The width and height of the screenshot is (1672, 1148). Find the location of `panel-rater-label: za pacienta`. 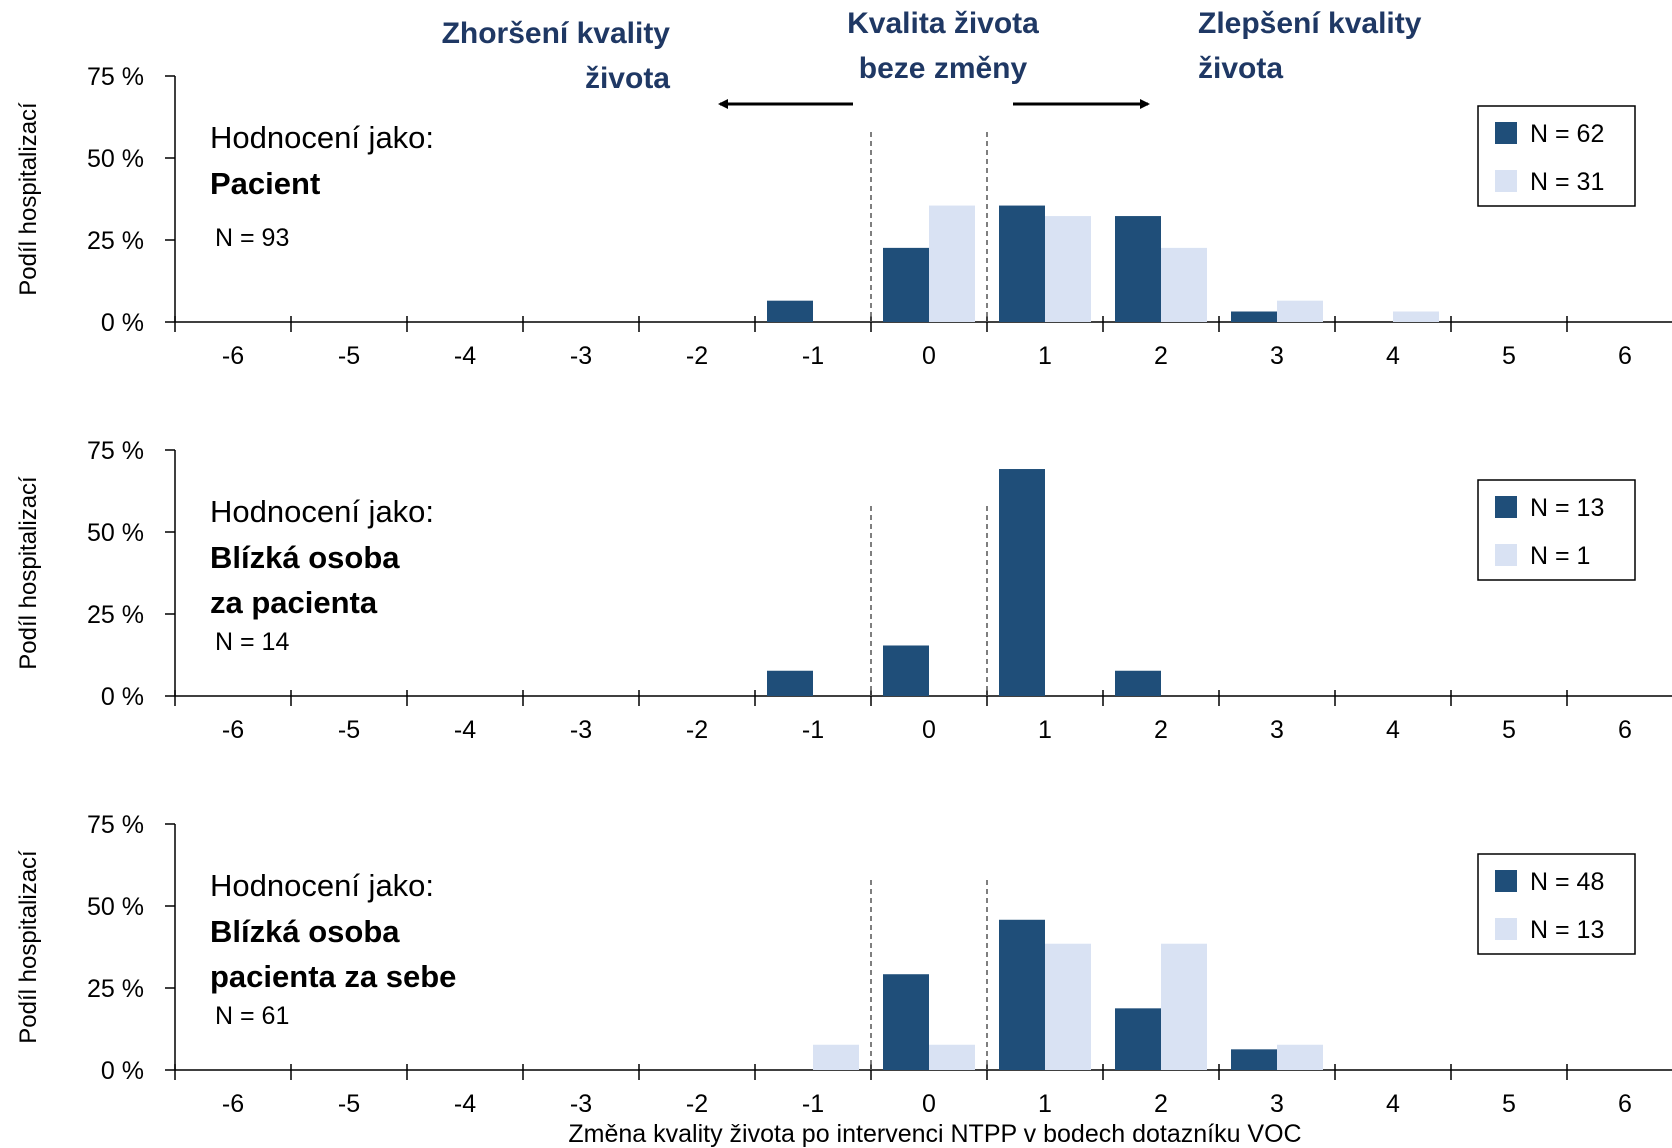

panel-rater-label: za pacienta is located at coordinates (294, 602).